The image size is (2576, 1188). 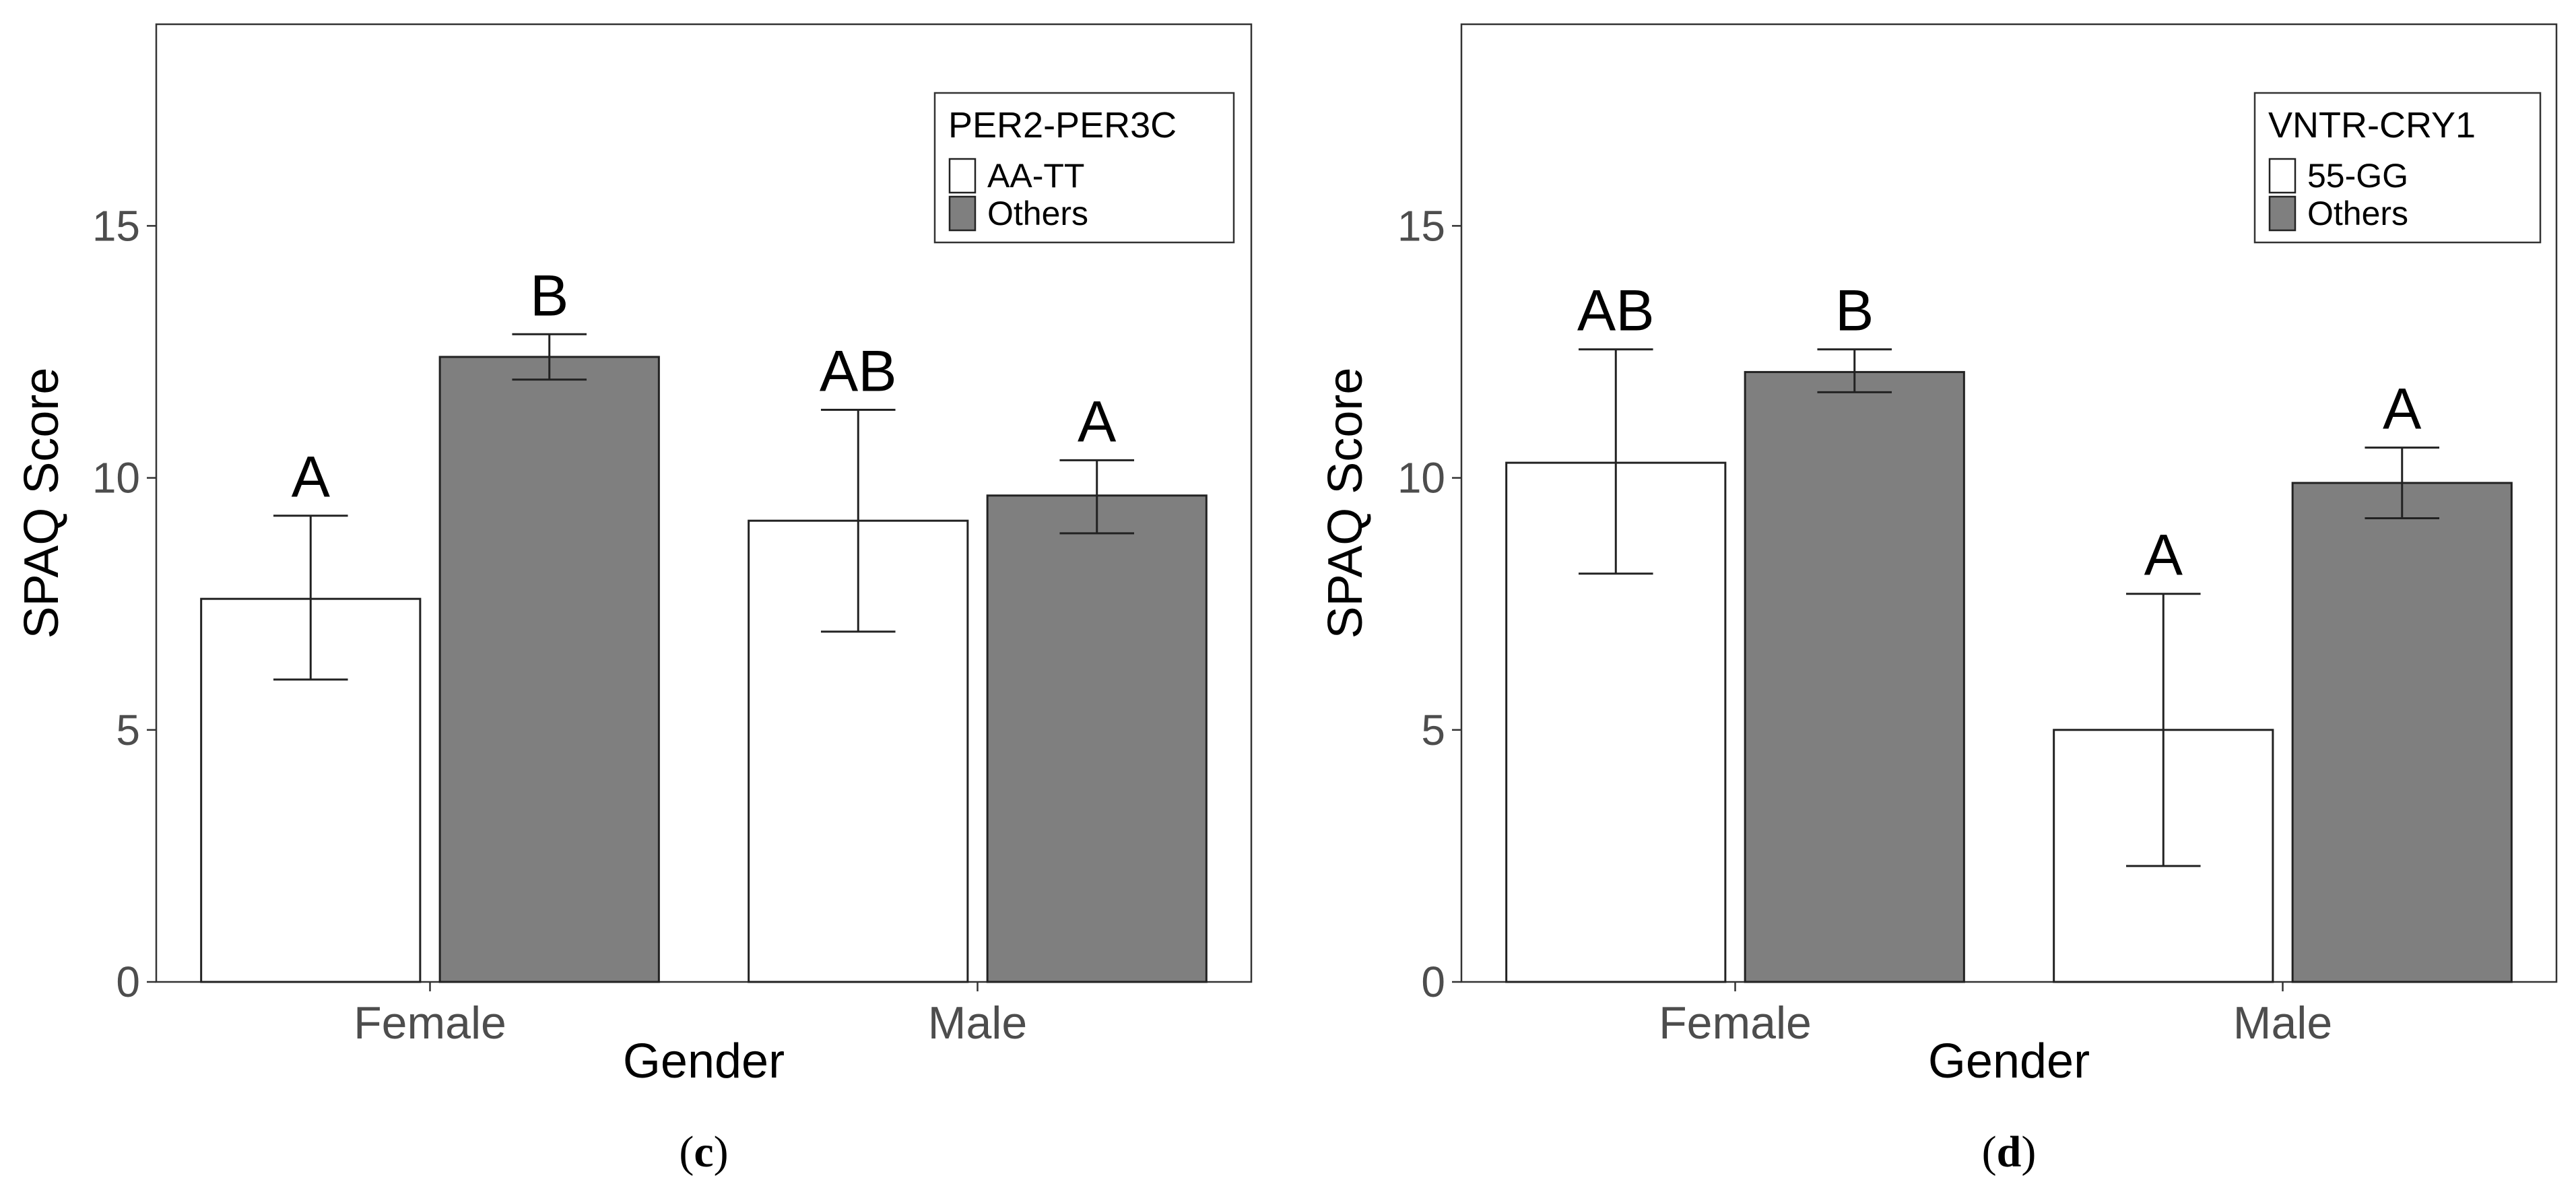 I want to click on panel-label: c, so click(x=703, y=1152).